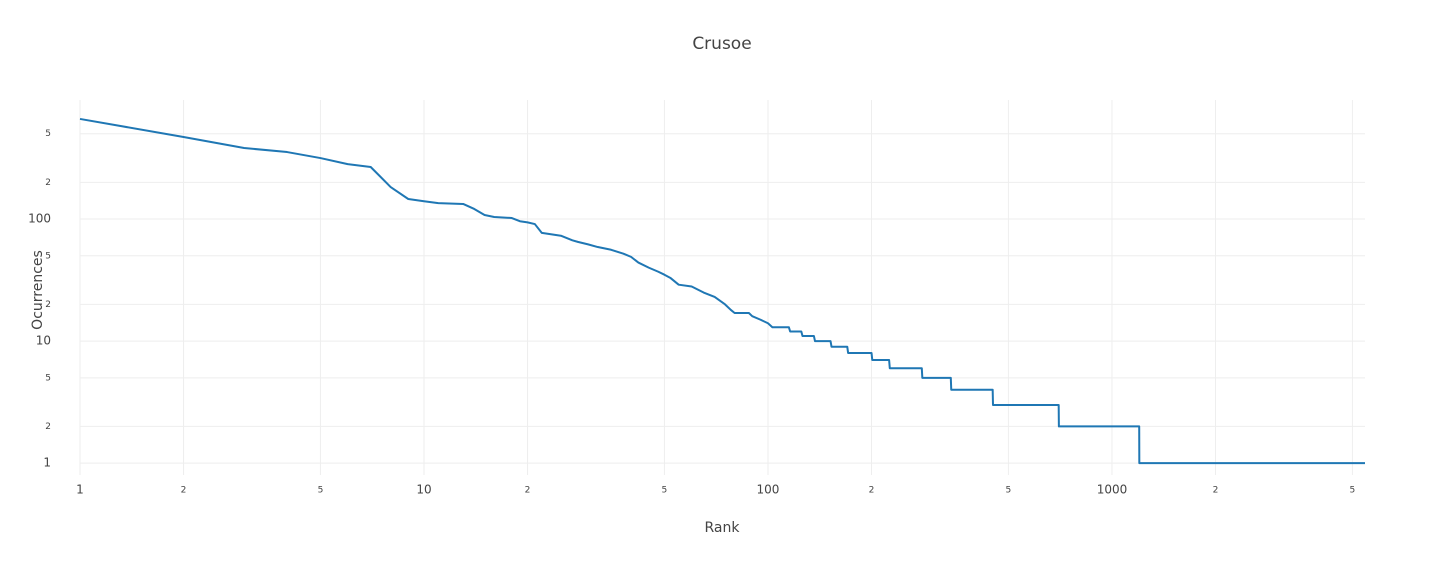 The width and height of the screenshot is (1445, 566). Describe the element at coordinates (768, 490) in the screenshot. I see `x-tick-label: 100` at that location.